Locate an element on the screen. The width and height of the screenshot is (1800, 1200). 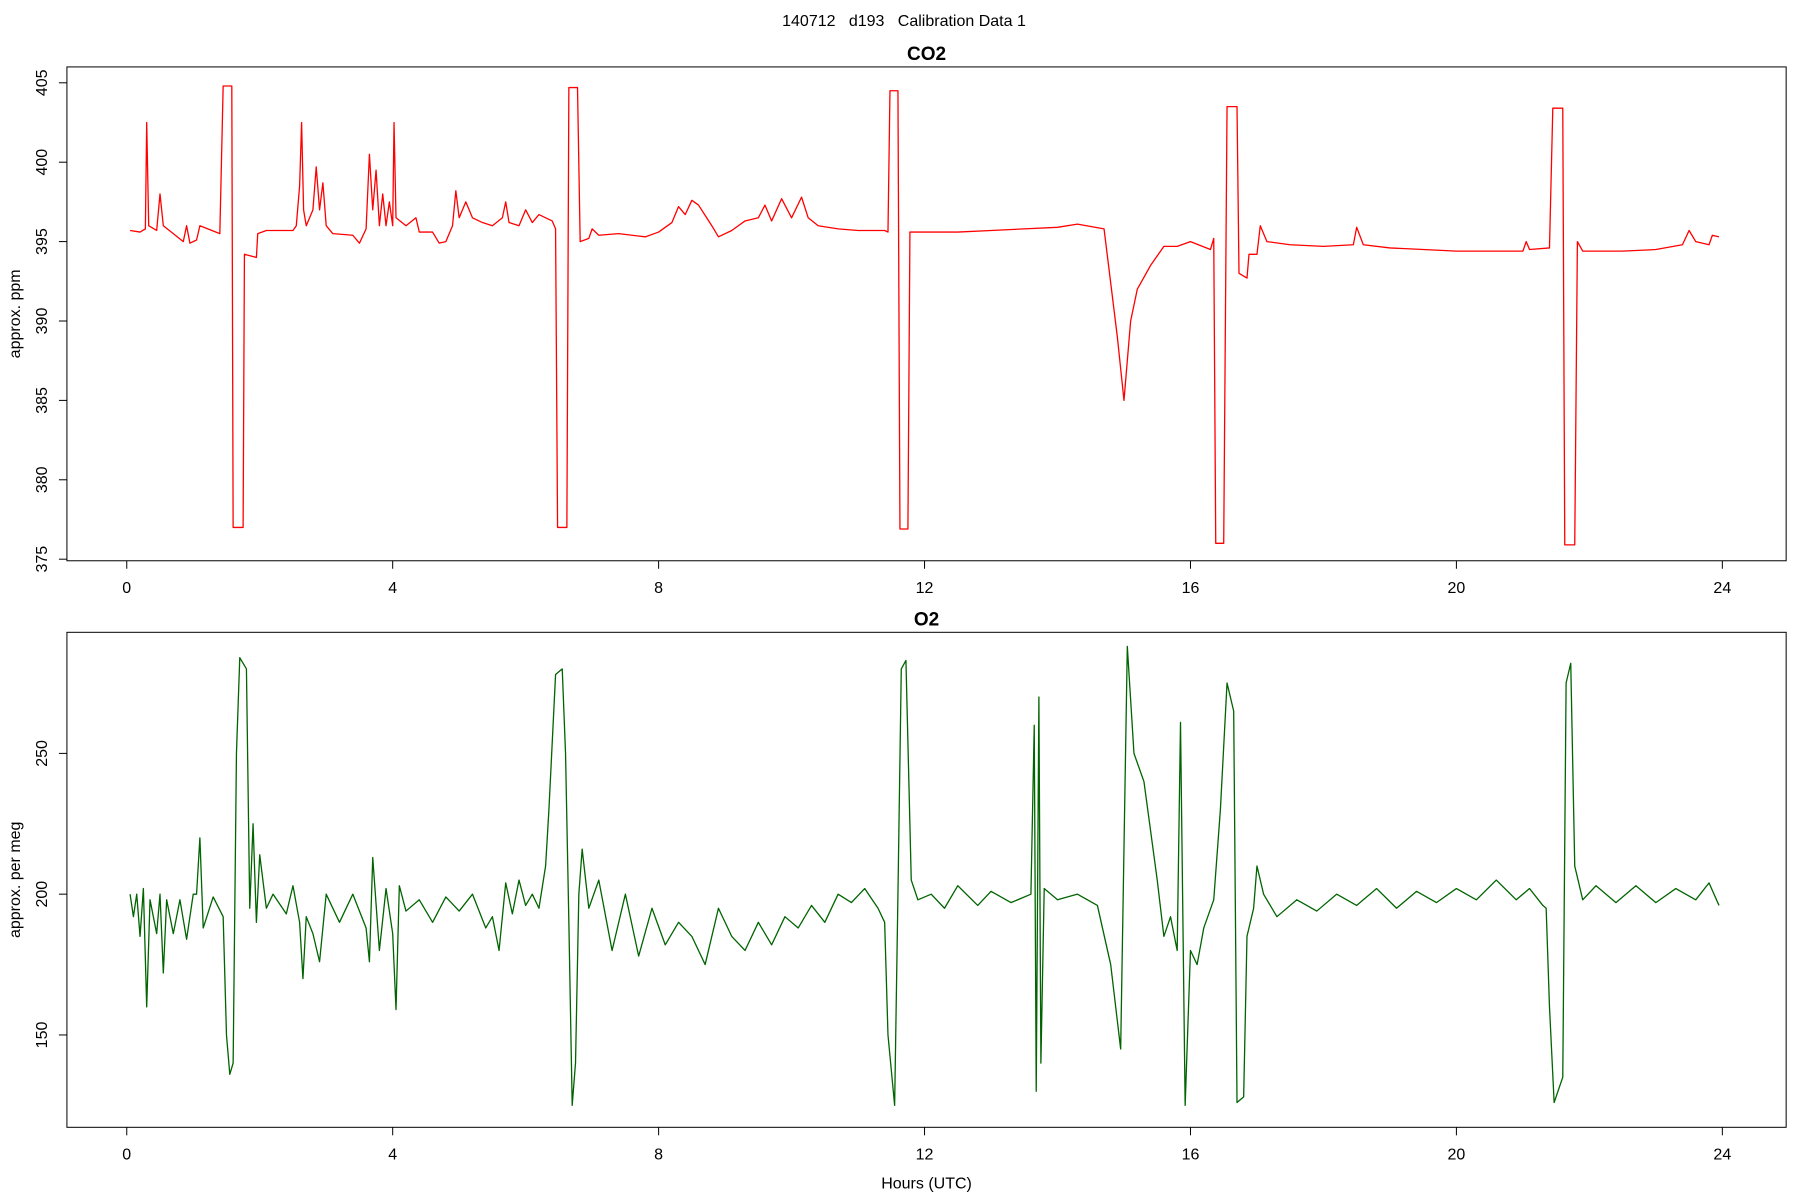
plot-title: CO2 is located at coordinates (926, 54).